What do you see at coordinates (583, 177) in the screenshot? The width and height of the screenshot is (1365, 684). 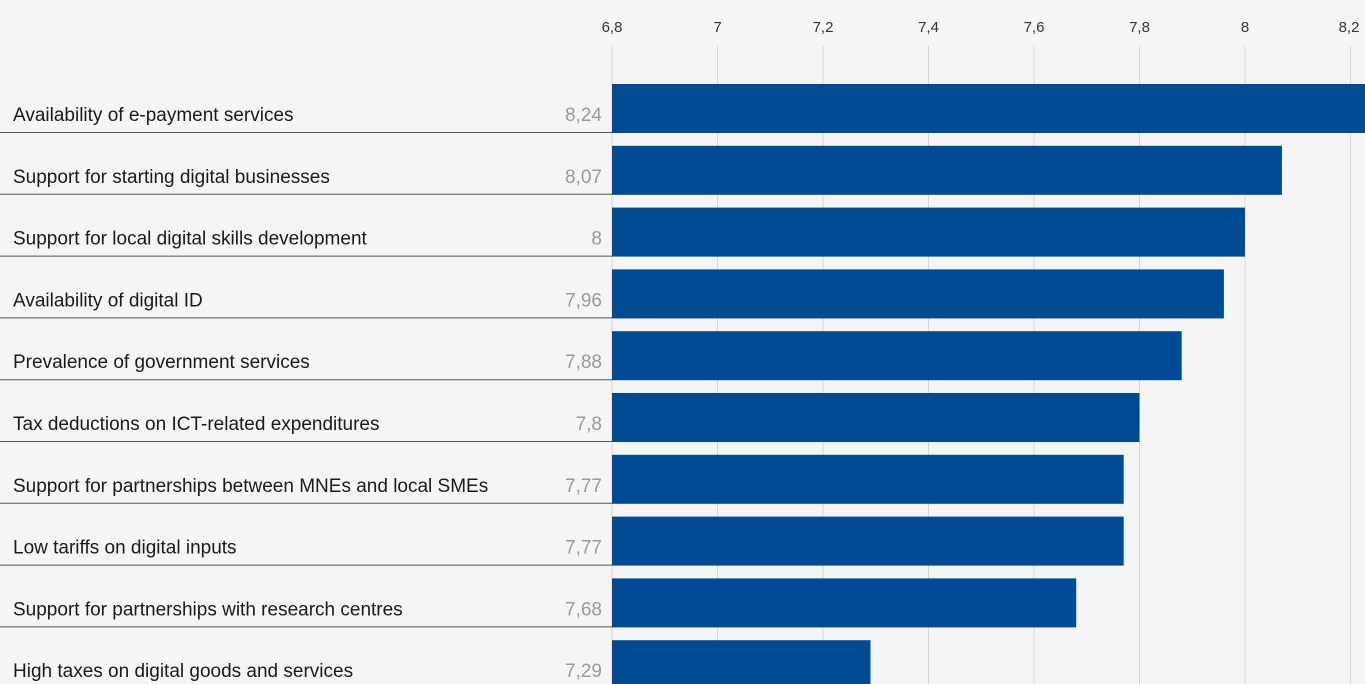 I see `value-label: 8,07` at bounding box center [583, 177].